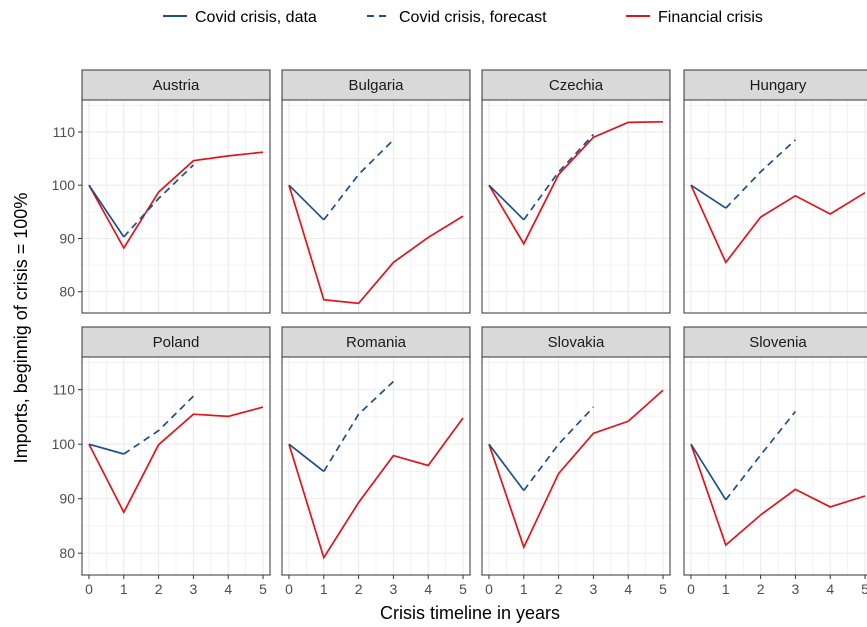 This screenshot has height=627, width=867. I want to click on y-tick-label: 110, so click(64, 132).